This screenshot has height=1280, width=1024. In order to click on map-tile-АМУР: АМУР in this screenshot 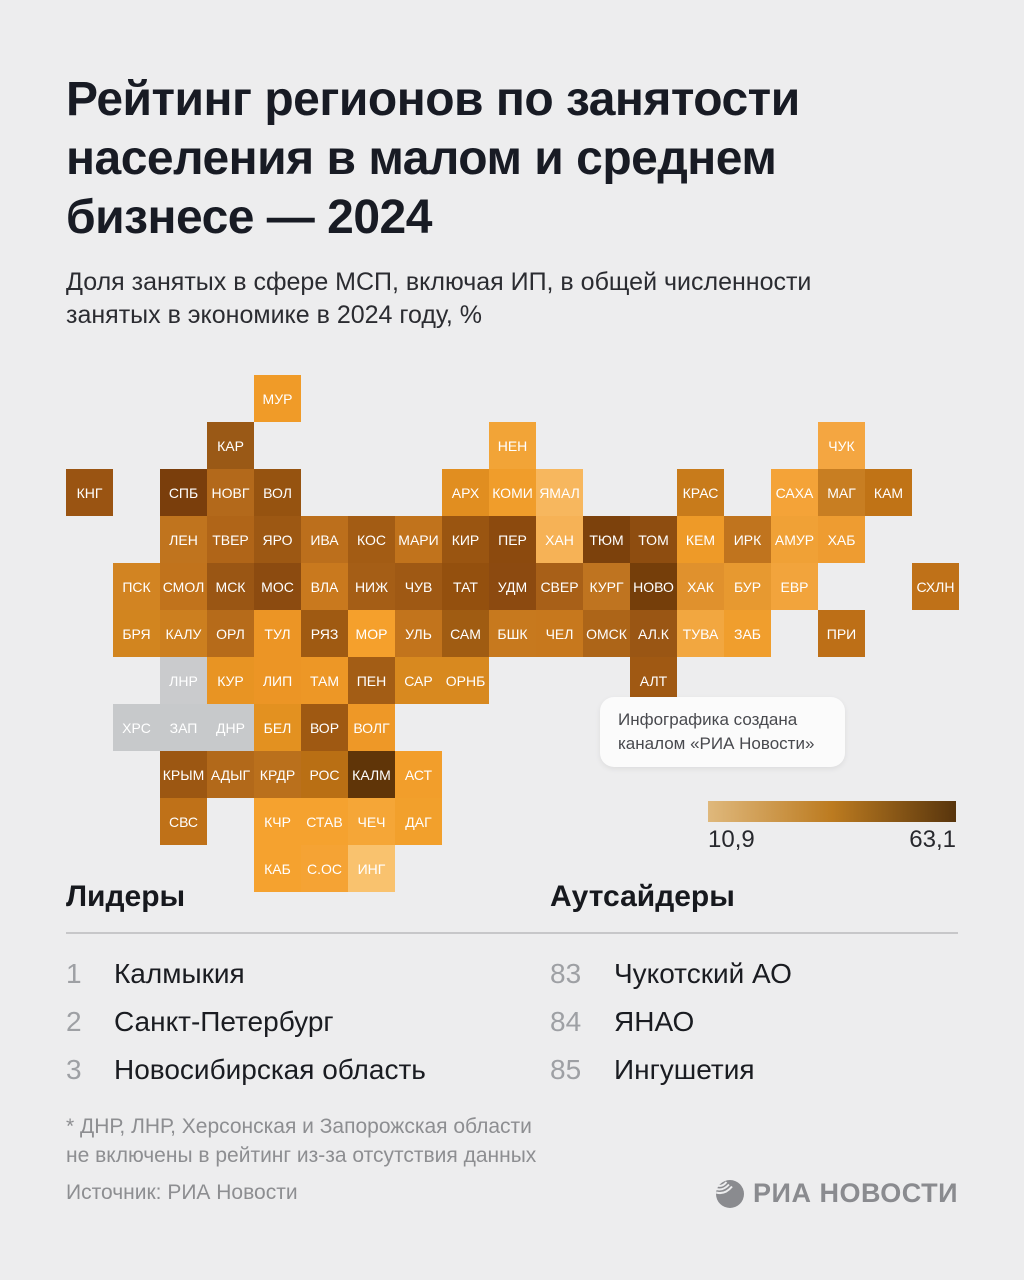, I will do `click(794, 539)`.